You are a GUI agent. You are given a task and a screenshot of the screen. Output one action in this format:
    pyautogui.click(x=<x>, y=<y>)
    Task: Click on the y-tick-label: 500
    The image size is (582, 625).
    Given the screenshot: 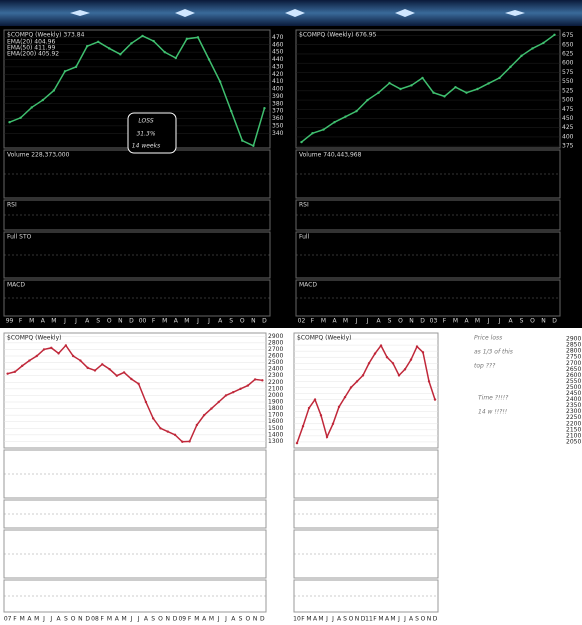 What is the action you would take?
    pyautogui.click(x=568, y=100)
    